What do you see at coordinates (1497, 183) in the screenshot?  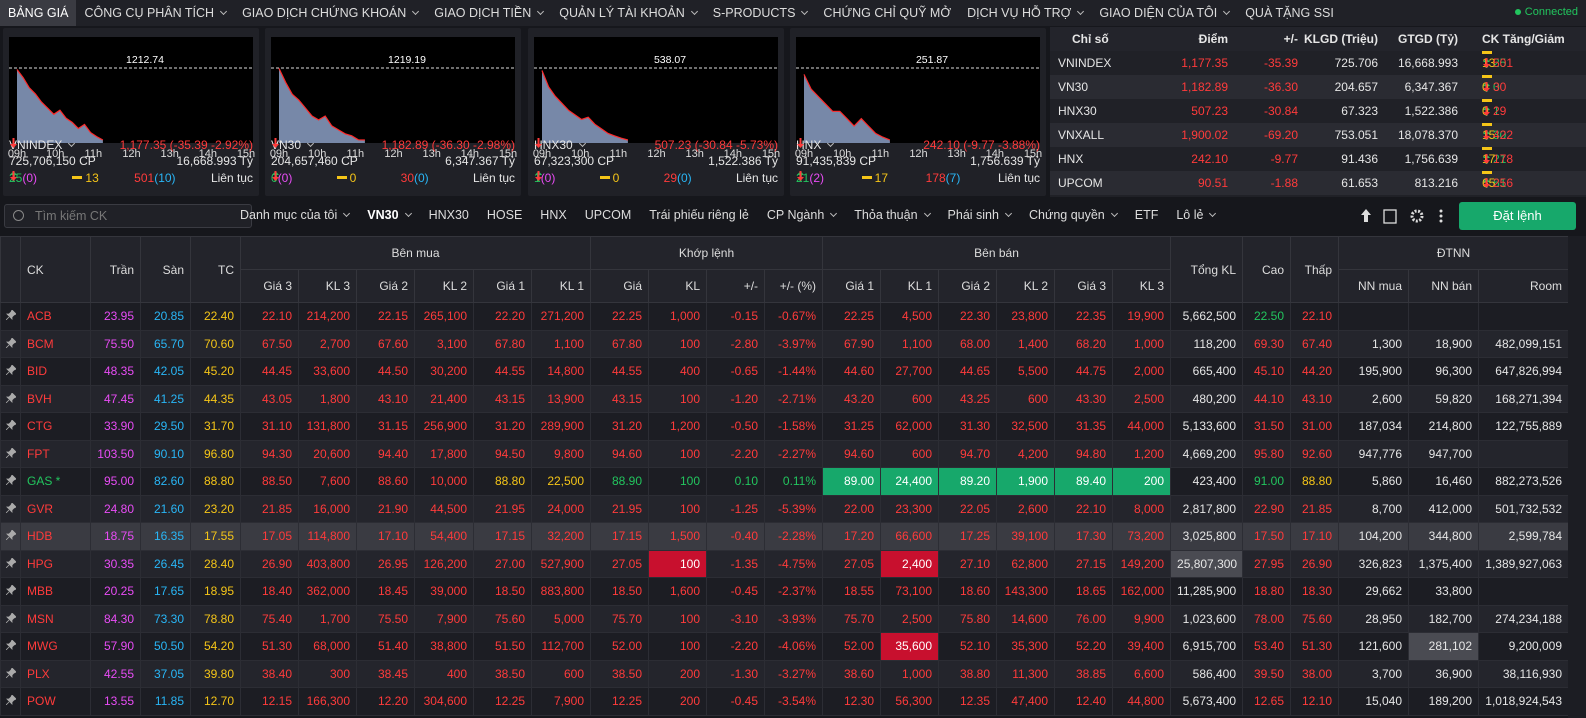 I see `down-count: 256` at bounding box center [1497, 183].